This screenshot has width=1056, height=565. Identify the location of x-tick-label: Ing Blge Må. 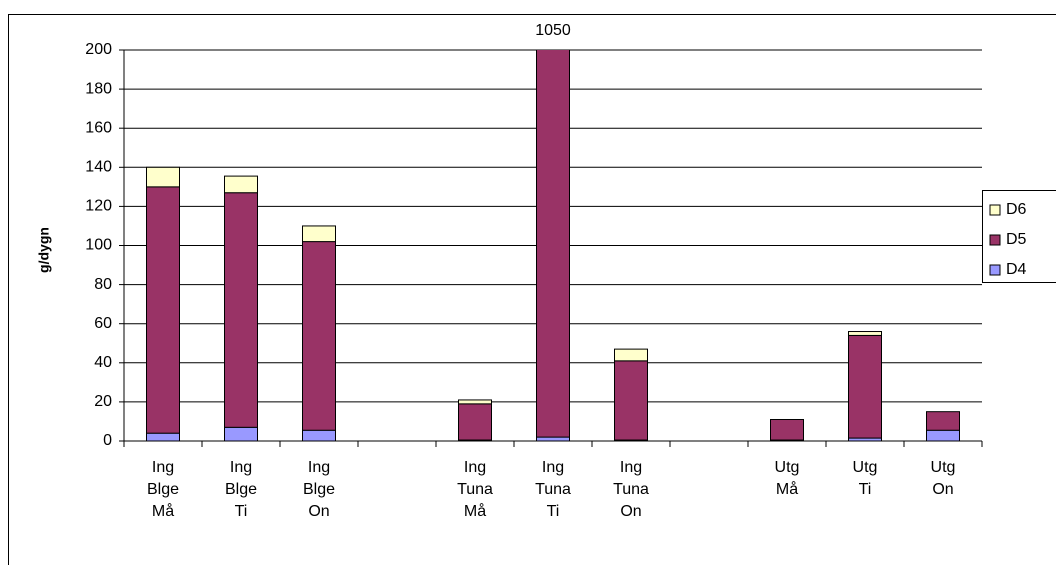
(163, 489).